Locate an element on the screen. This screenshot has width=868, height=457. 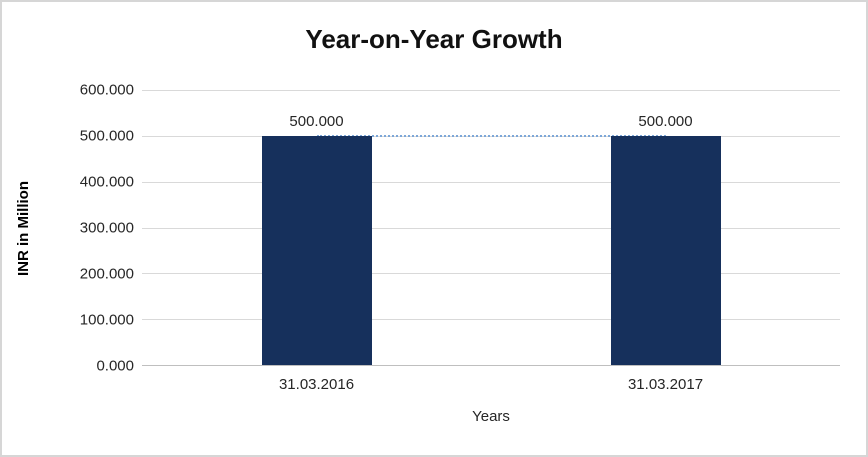
y-axis-tick-label: 300.000 is located at coordinates (106, 228).